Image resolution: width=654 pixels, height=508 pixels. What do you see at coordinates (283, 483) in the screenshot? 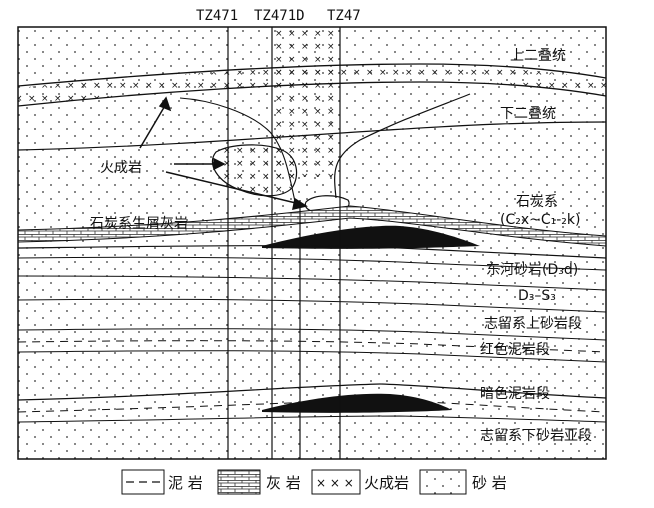
I see `legend-label-limestone: 灰 岩` at bounding box center [283, 483].